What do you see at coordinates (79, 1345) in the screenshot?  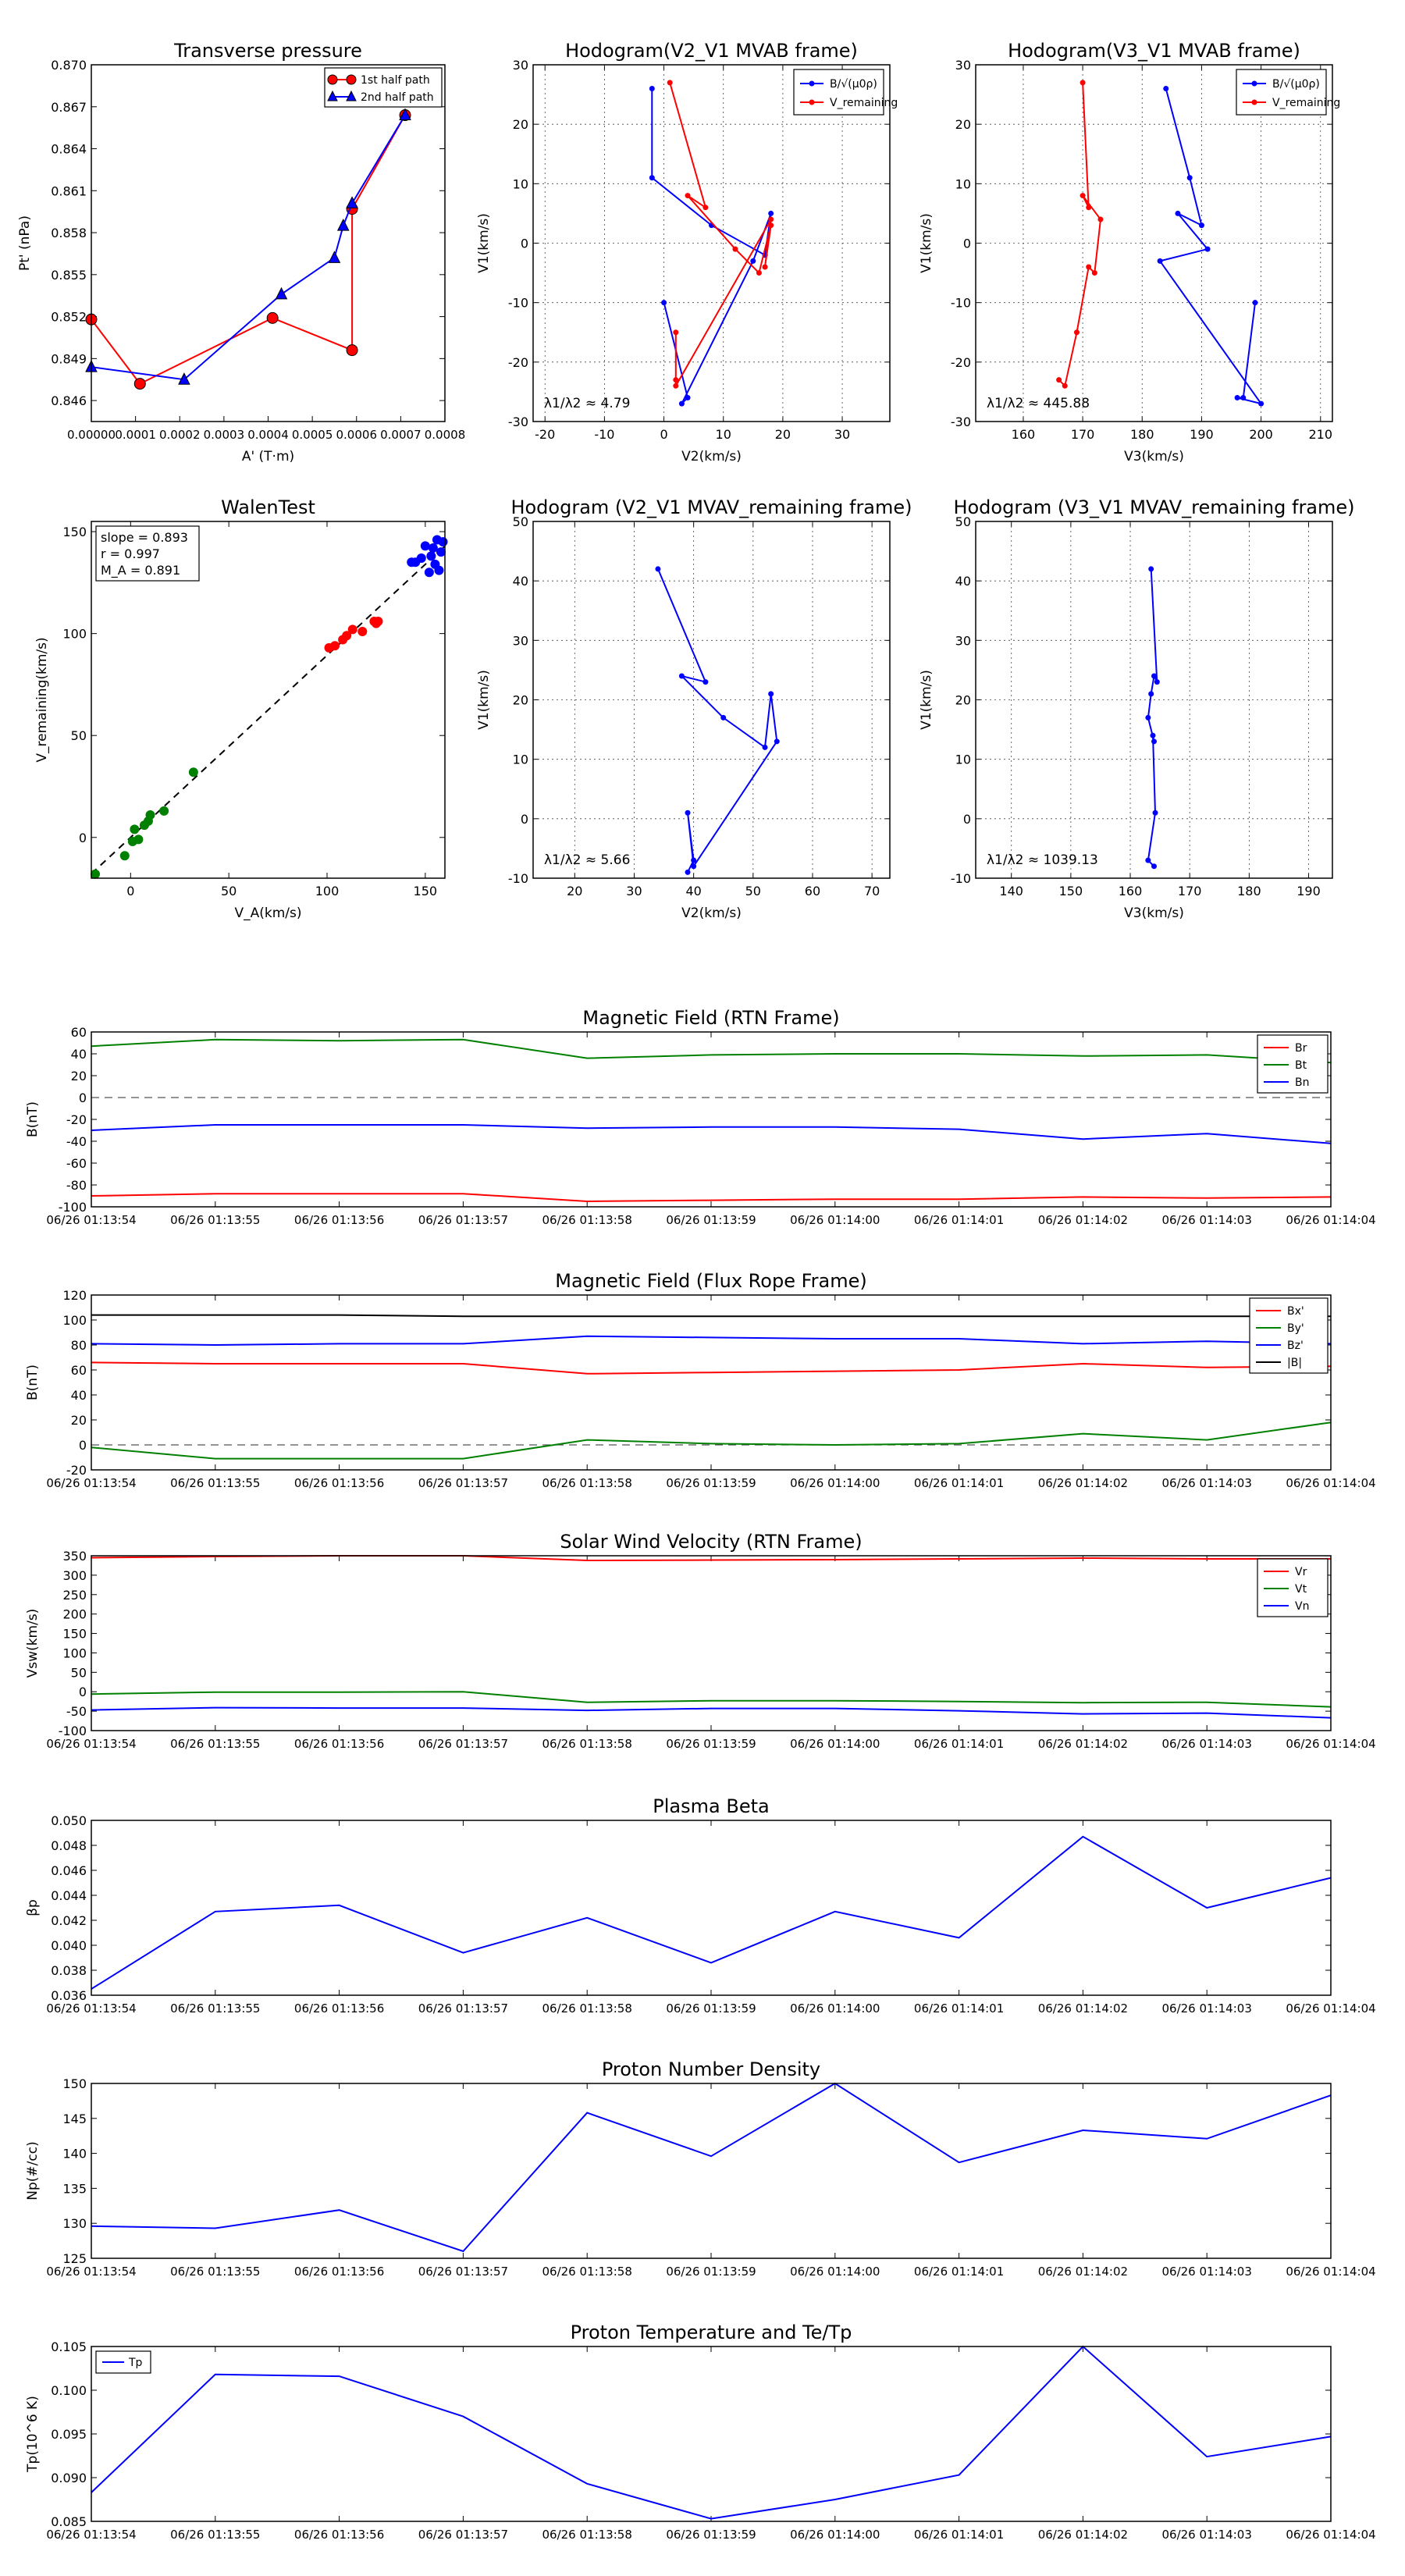 I see `y-tick-label: 80` at bounding box center [79, 1345].